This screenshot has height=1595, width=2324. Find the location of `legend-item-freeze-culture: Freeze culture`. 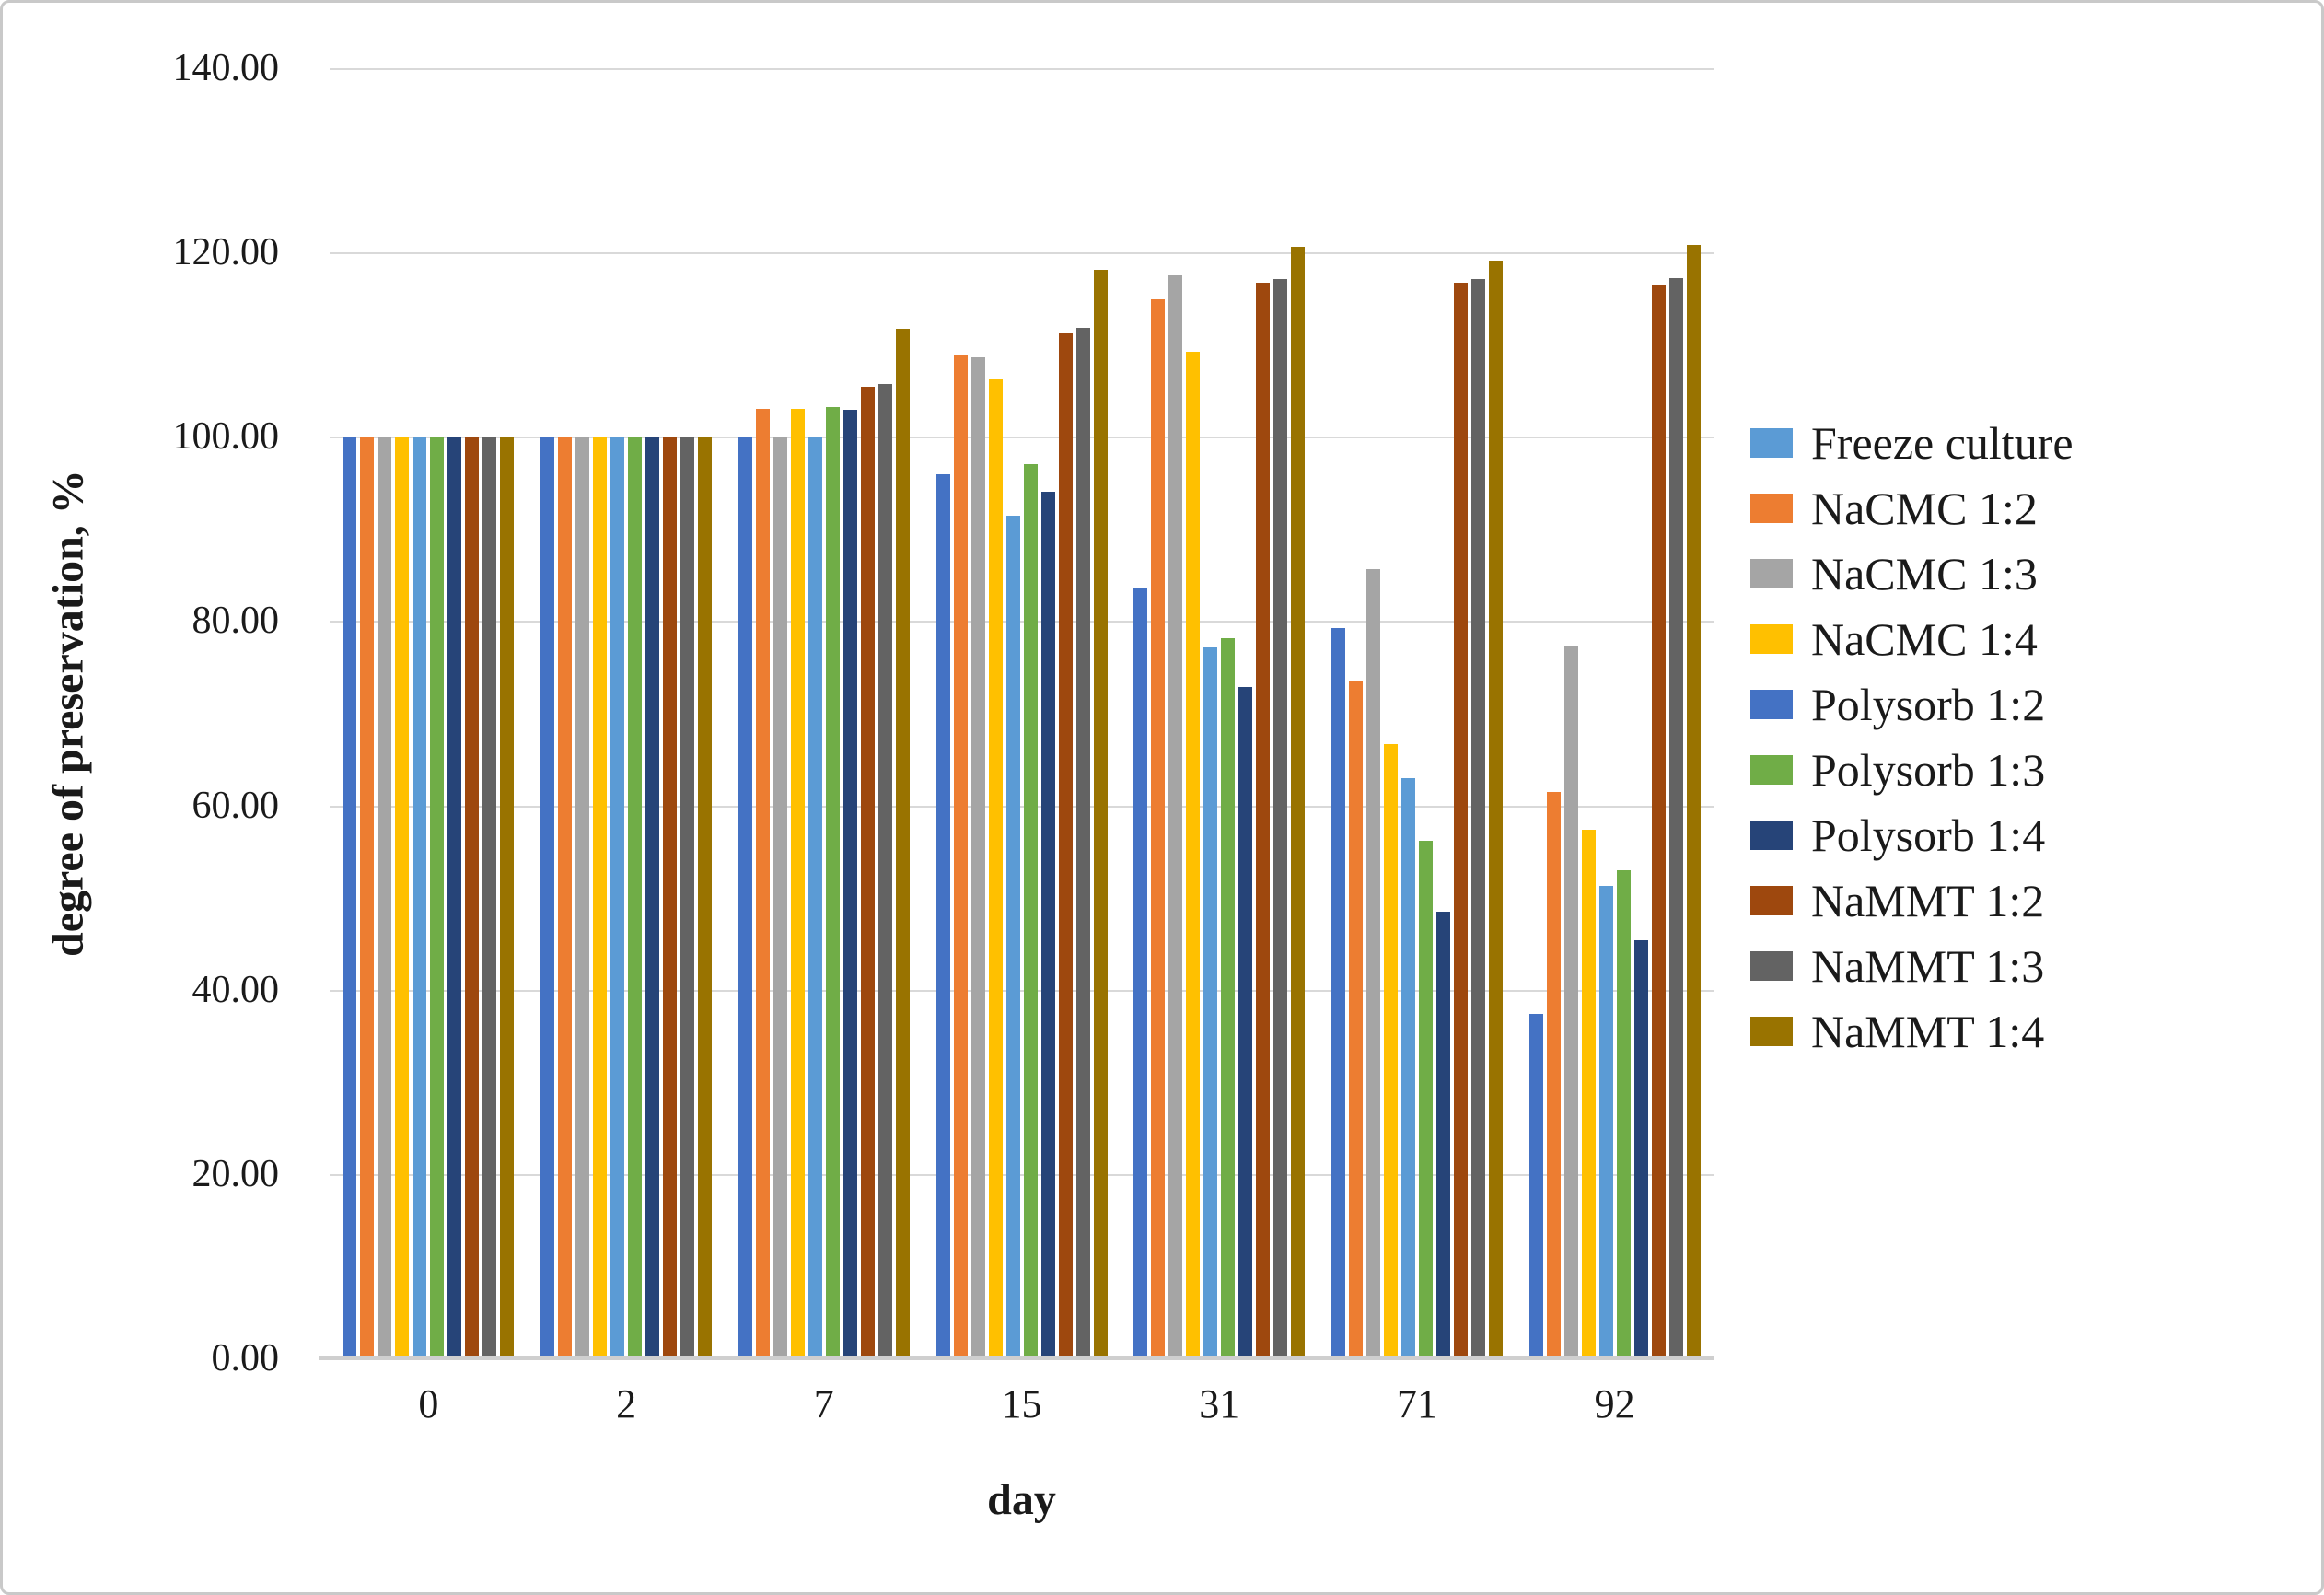

legend-item-freeze-culture: Freeze culture is located at coordinates (1912, 443).